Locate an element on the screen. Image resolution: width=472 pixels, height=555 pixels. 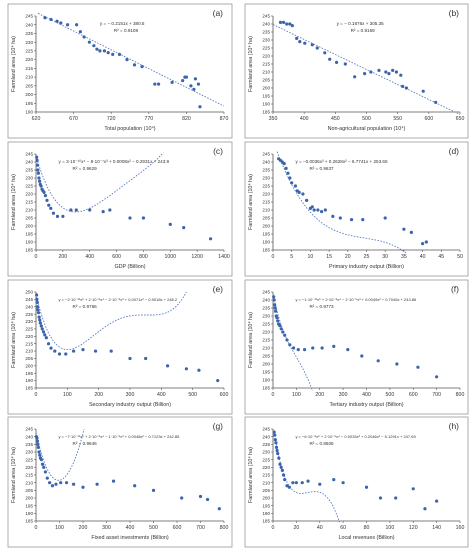
x-tick-label: 500 is located at coordinates (390, 395).